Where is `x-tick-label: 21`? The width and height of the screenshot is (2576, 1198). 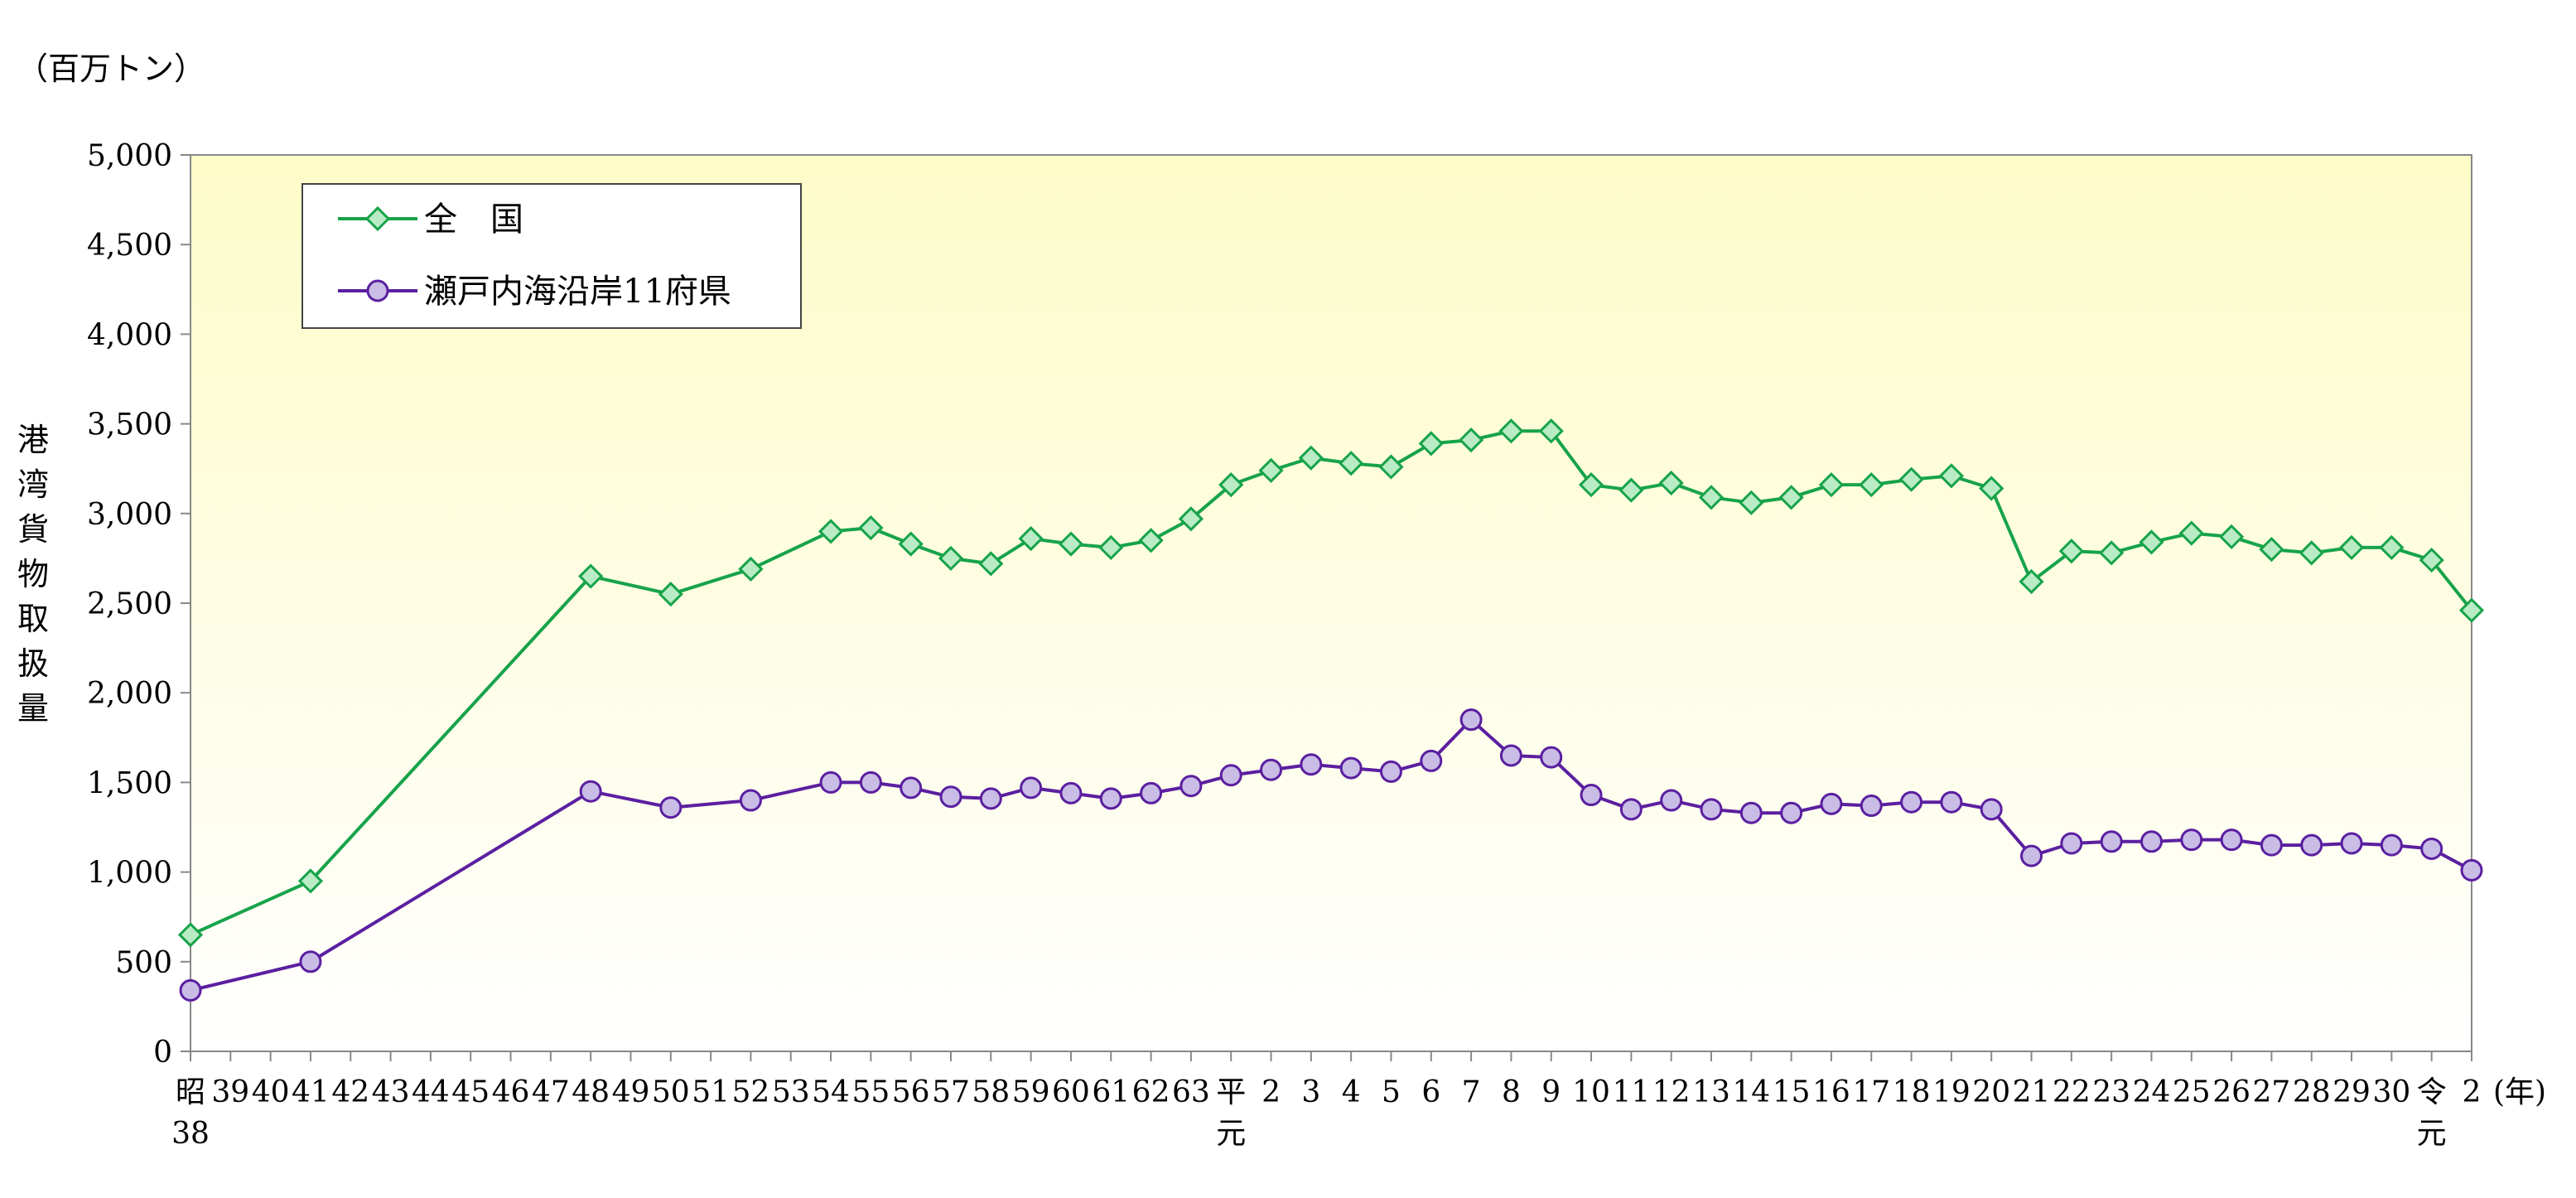
x-tick-label: 21 is located at coordinates (2032, 1092).